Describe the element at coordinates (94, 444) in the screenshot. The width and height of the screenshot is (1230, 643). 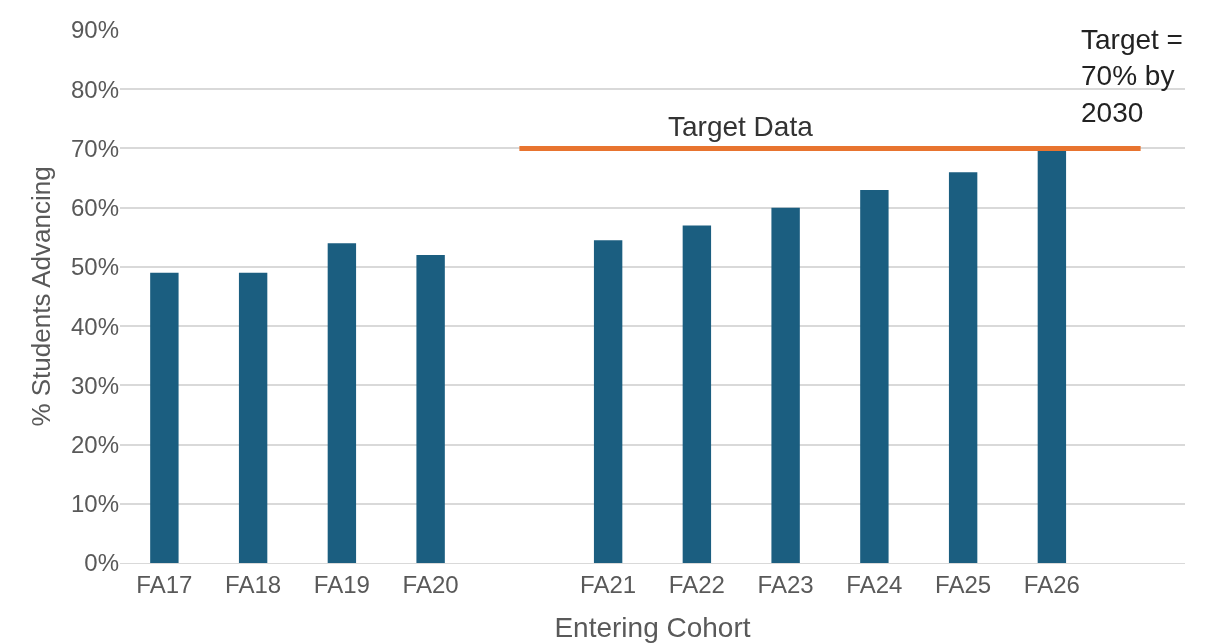
I see `y-tick-label: 20%` at that location.